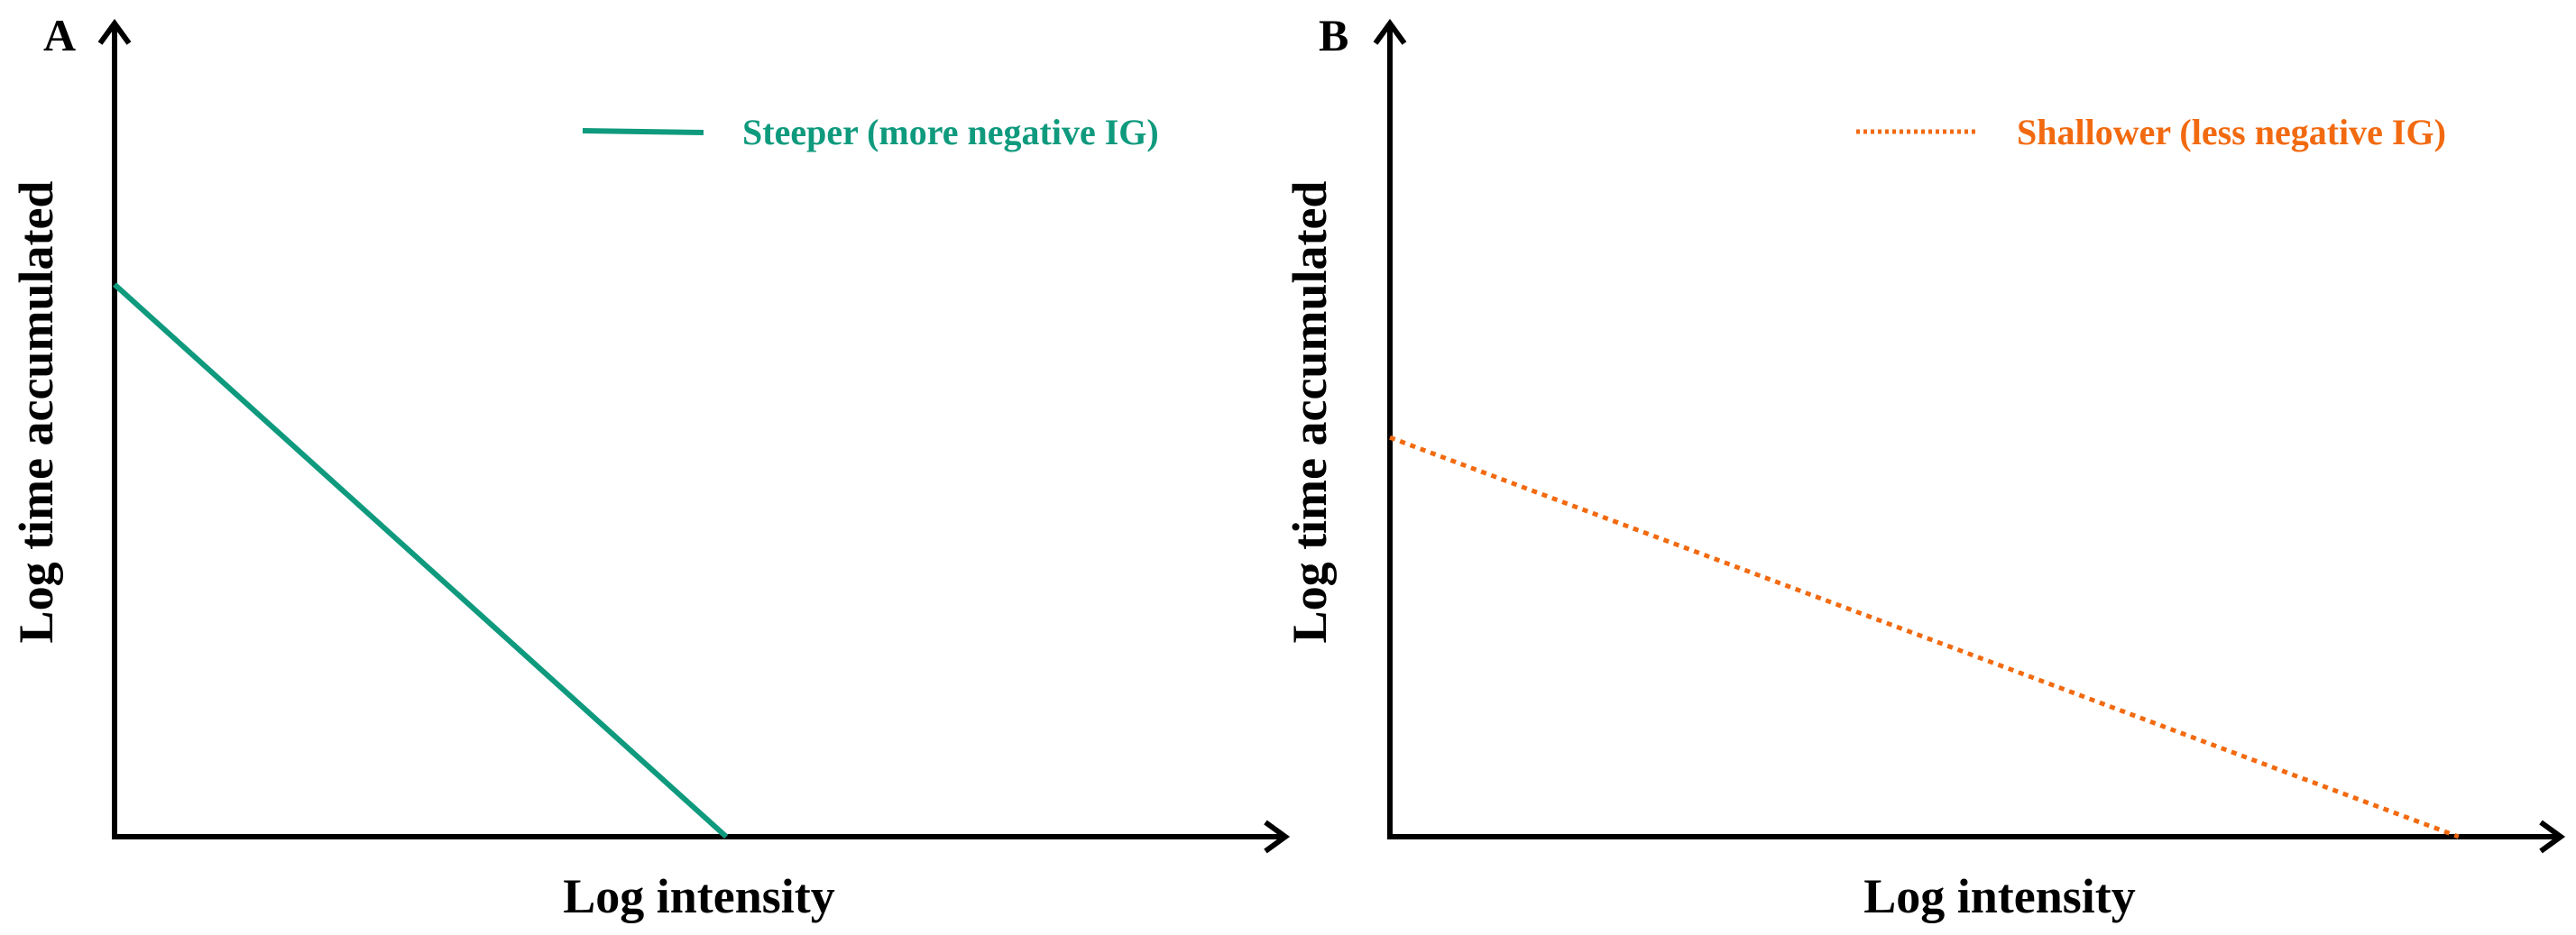  What do you see at coordinates (1999, 896) in the screenshot?
I see `panel-b-x-axis-label: Log intensity` at bounding box center [1999, 896].